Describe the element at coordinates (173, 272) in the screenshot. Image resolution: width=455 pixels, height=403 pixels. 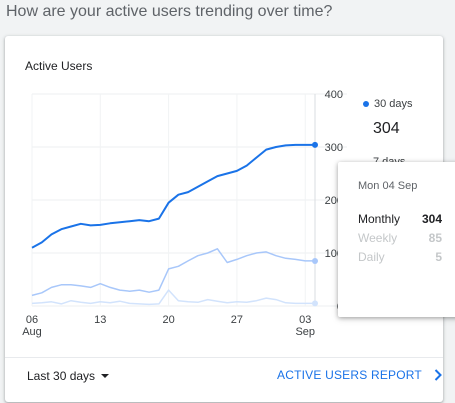
I see `series-line-7-days` at that location.